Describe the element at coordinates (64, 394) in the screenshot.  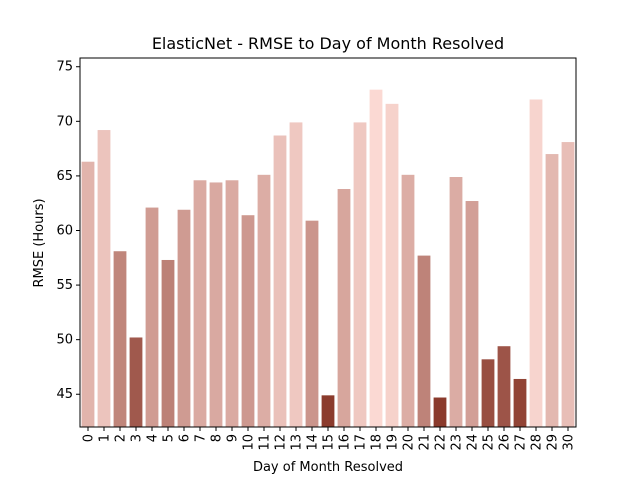
I see `y-tick-label: 45` at that location.